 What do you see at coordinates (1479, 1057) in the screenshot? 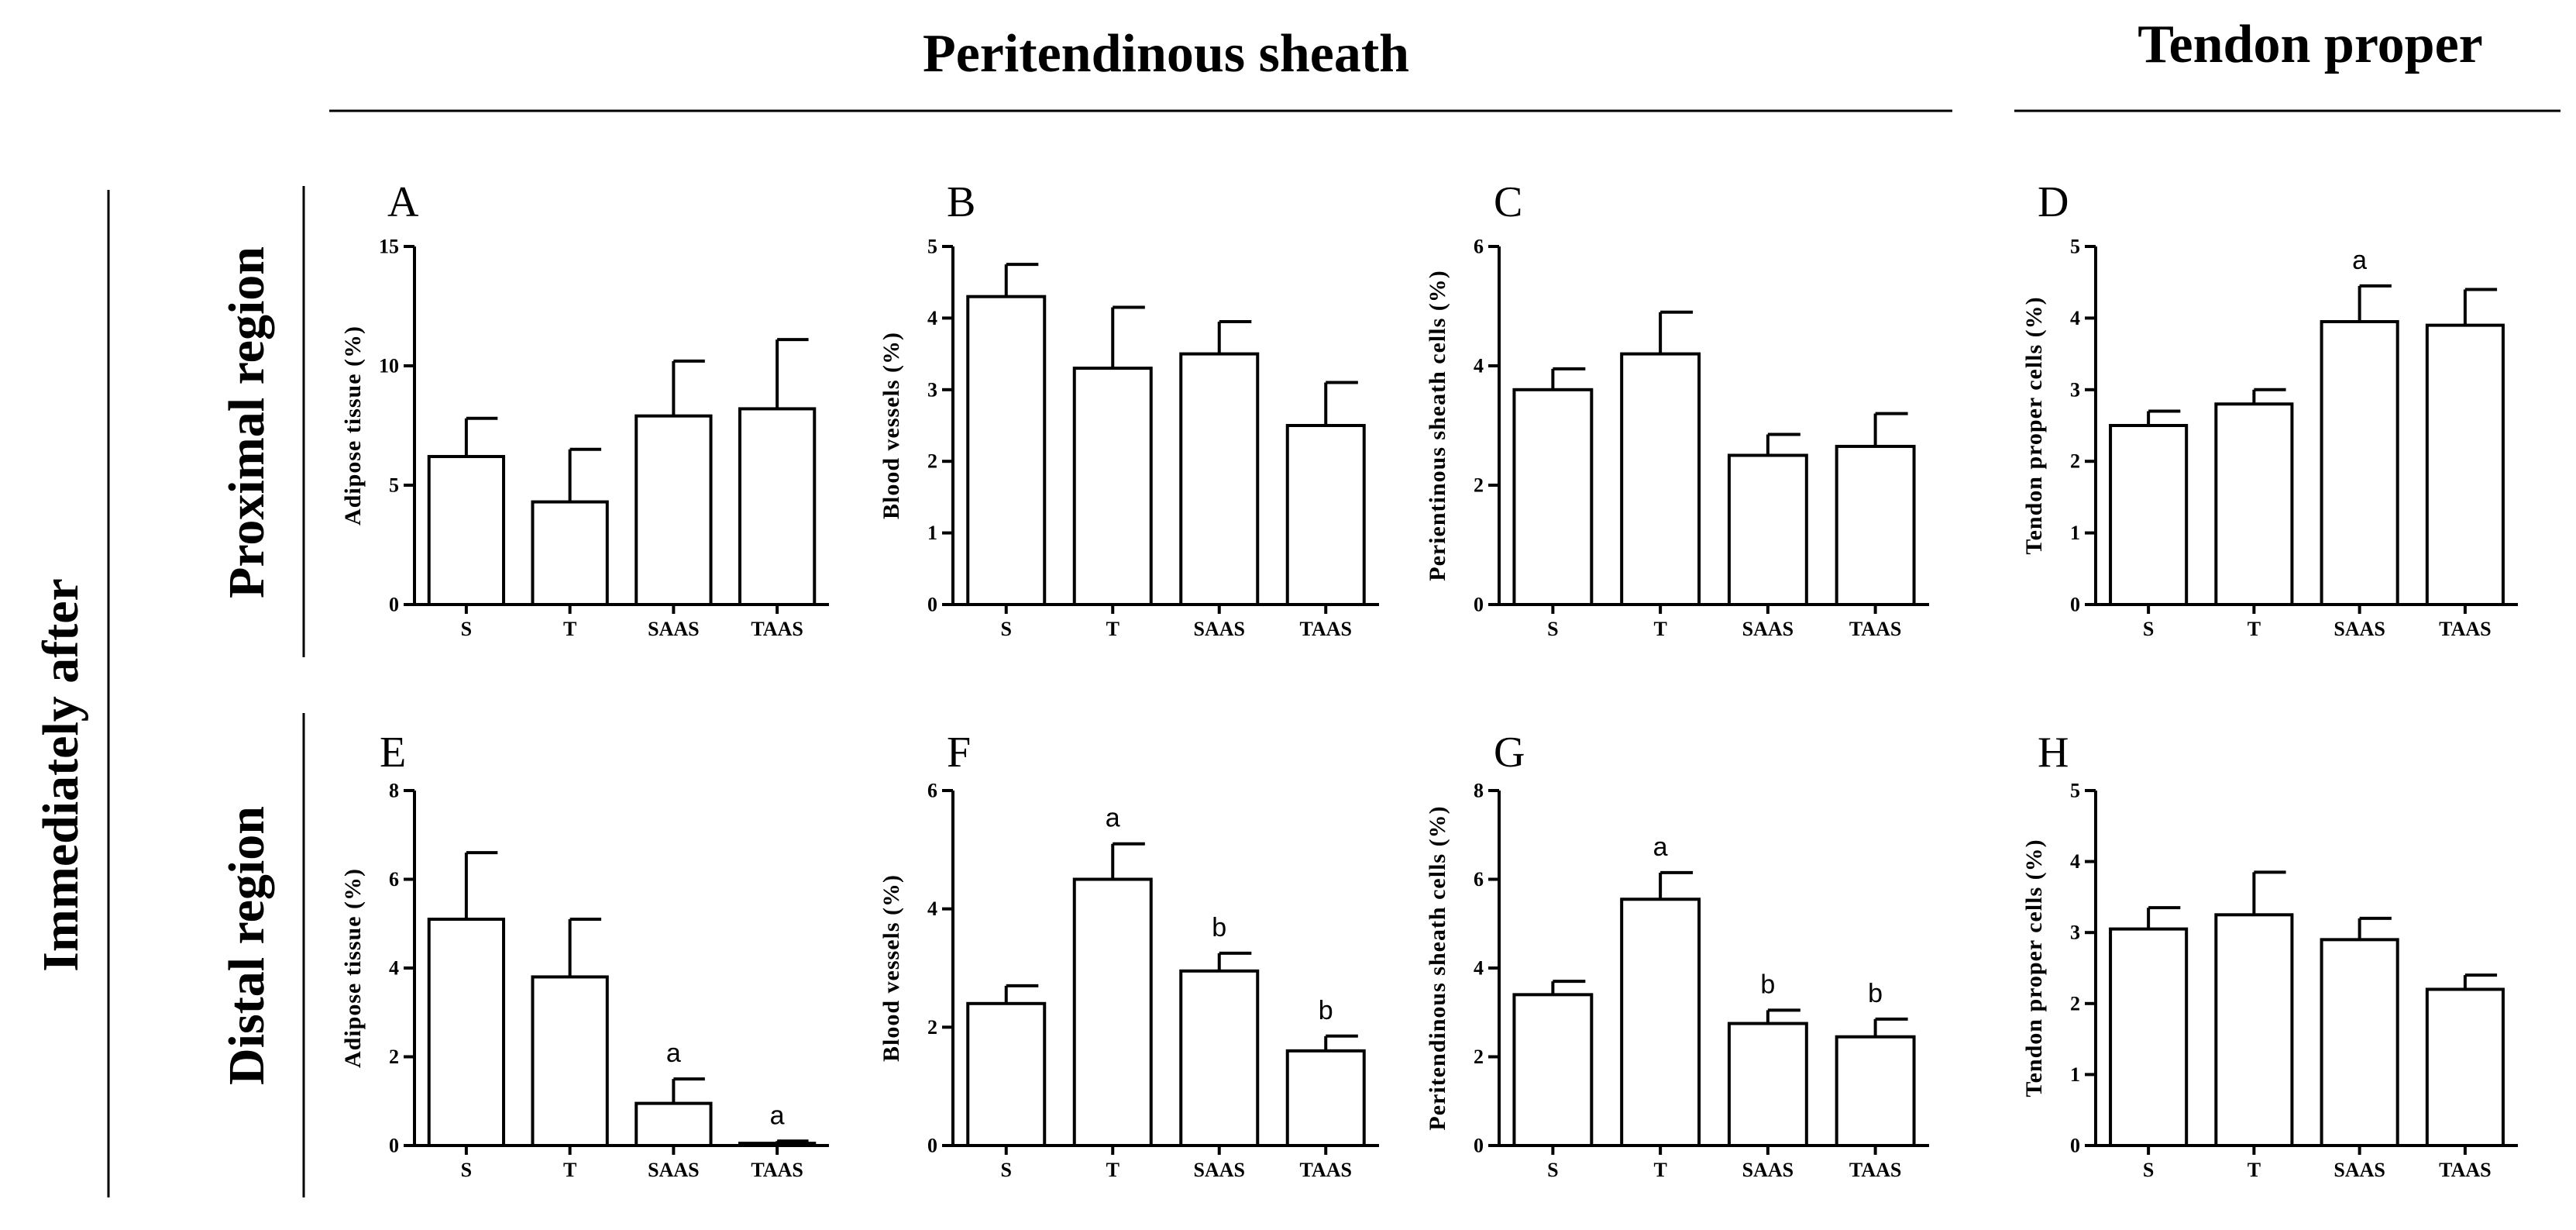
I see `y-tick-label-g: 2` at bounding box center [1479, 1057].